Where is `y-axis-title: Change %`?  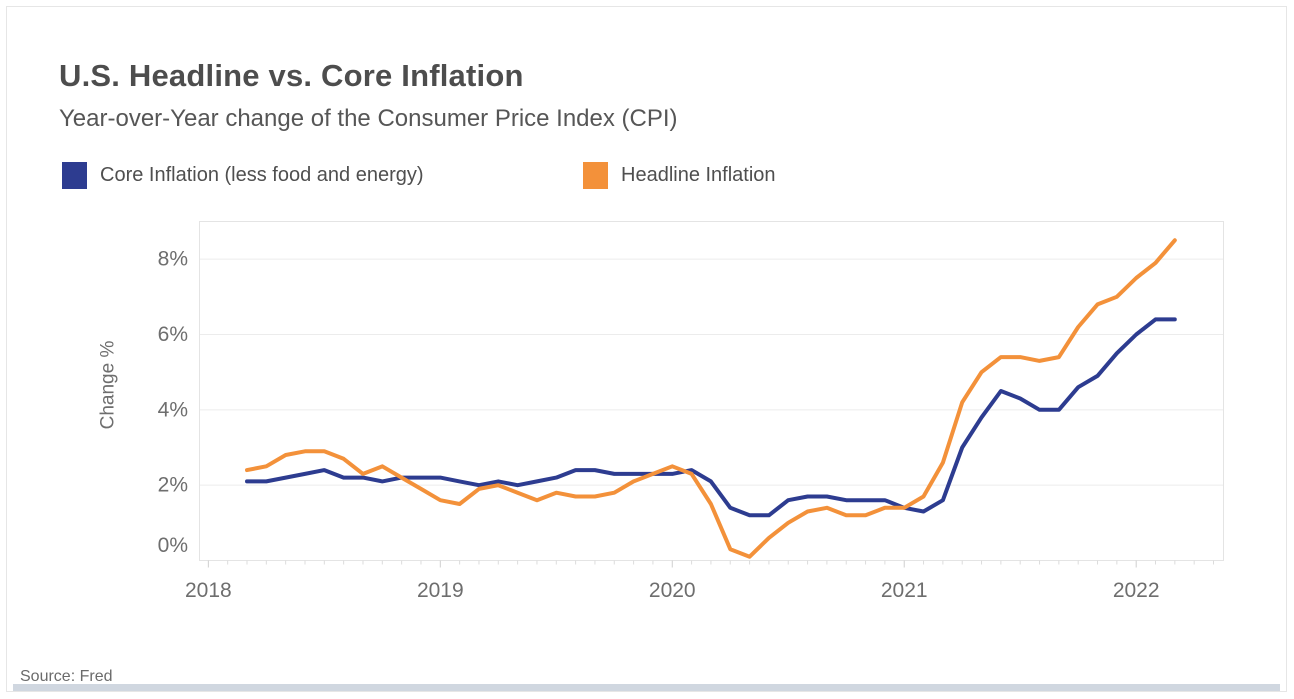 y-axis-title: Change % is located at coordinates (108, 385).